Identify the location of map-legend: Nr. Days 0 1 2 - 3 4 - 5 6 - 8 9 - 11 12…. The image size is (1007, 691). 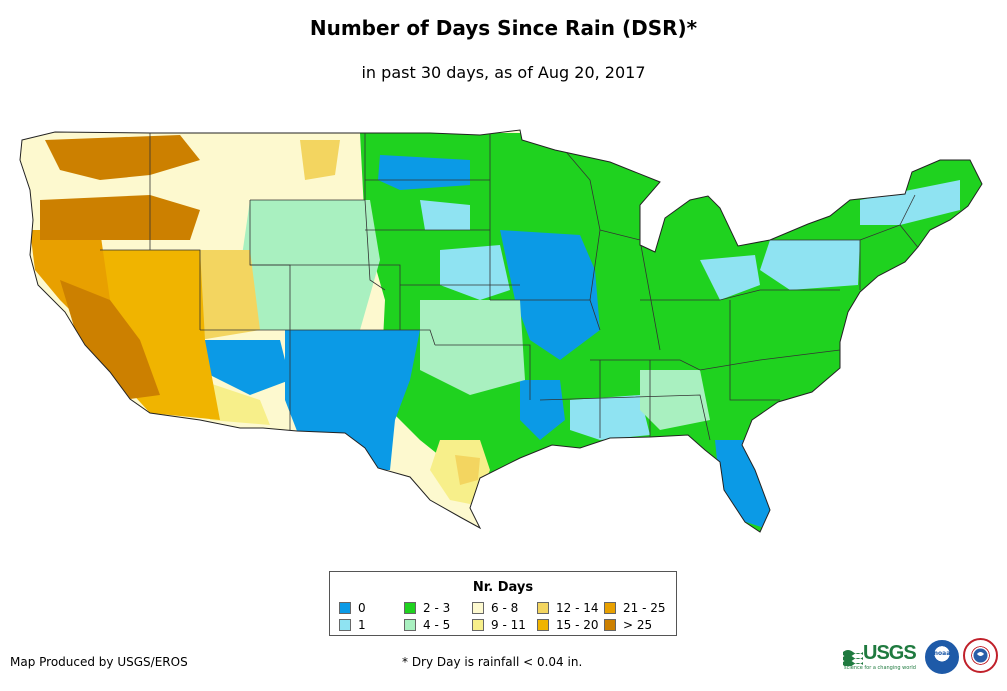
(503, 603).